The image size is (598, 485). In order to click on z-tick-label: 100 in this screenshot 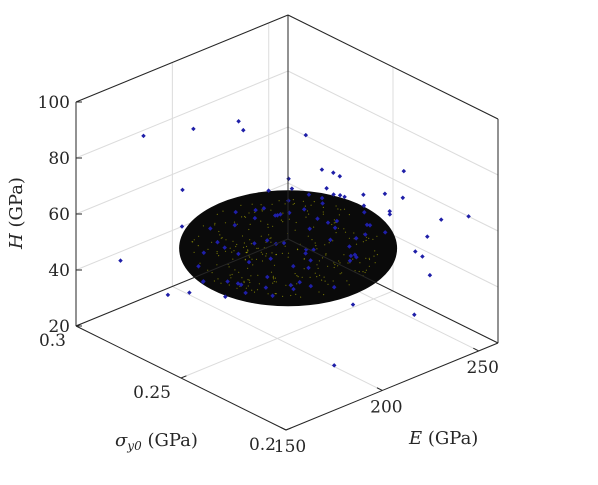, I will do `click(54, 103)`.